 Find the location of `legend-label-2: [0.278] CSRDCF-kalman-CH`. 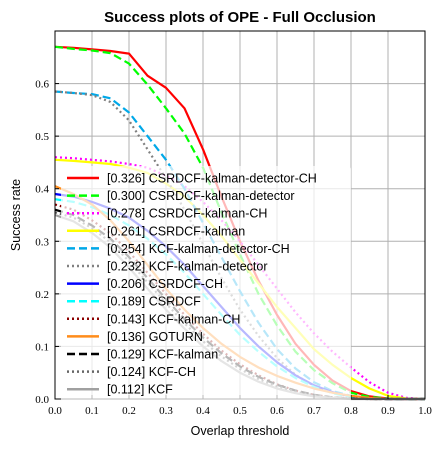

legend-label-2: [0.278] CSRDCF-kalman-CH is located at coordinates (187, 214).